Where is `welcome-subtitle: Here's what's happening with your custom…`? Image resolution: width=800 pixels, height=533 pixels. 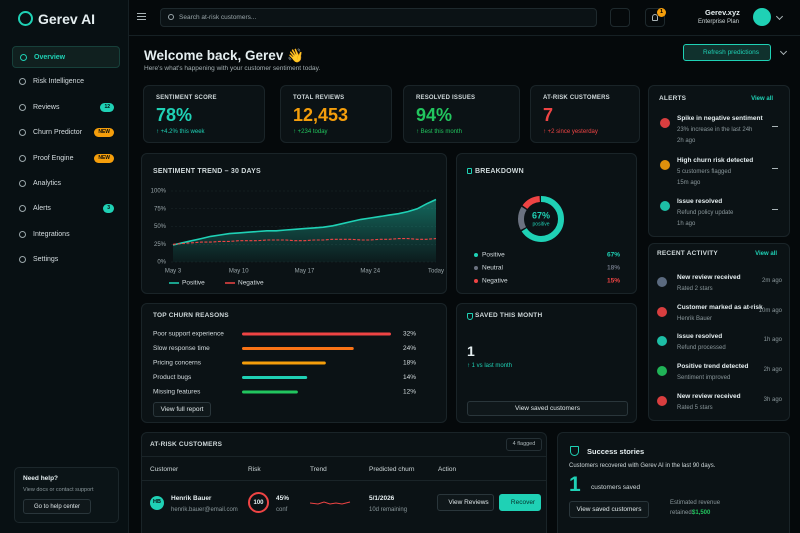 welcome-subtitle: Here's what's happening with your custom… is located at coordinates (232, 68).